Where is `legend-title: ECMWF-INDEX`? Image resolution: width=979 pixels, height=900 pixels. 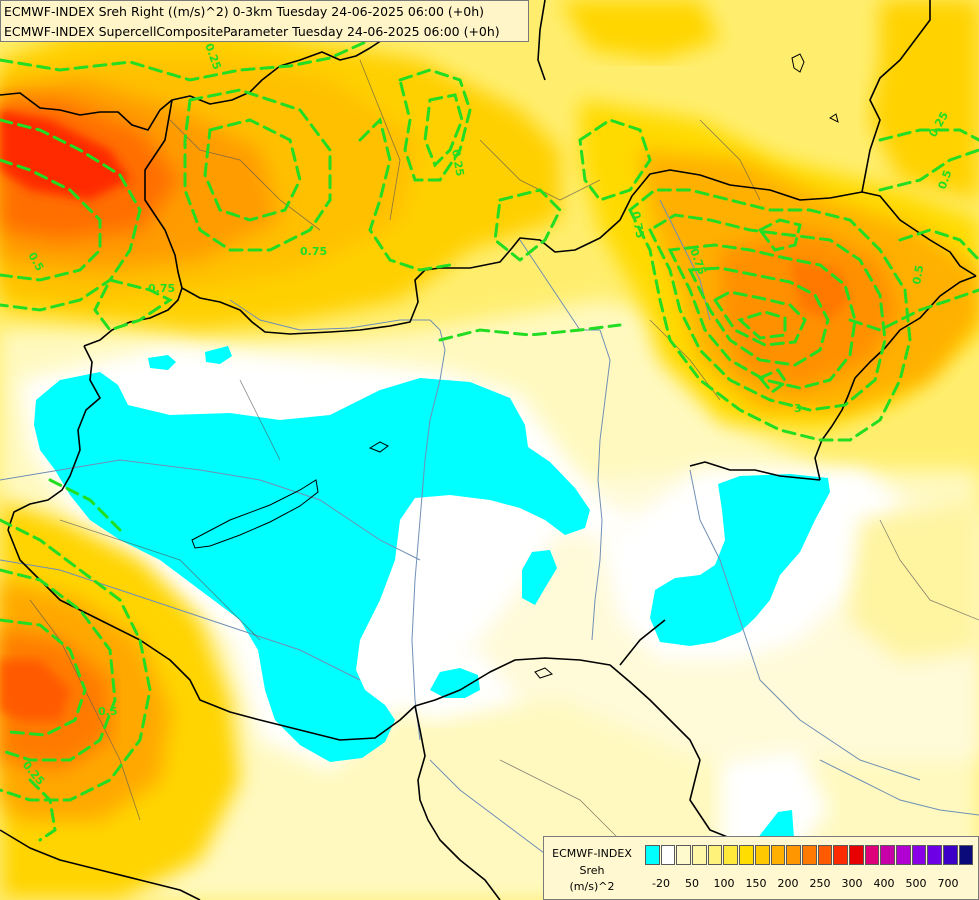
legend-title: ECMWF-INDEX is located at coordinates (592, 853).